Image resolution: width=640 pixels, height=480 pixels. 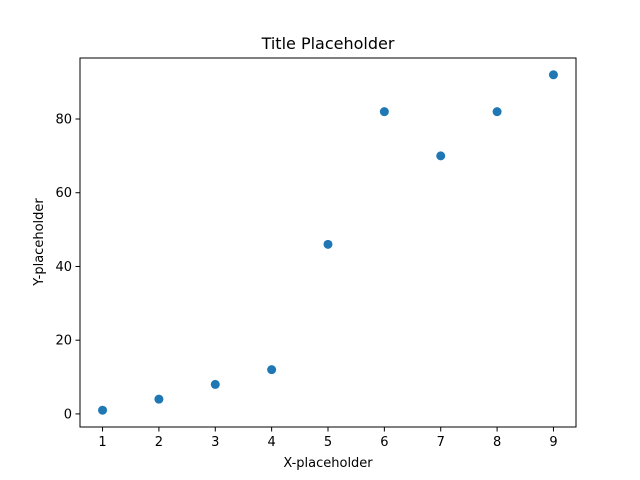 What do you see at coordinates (328, 43) in the screenshot?
I see `chart-title: Title Placeholder` at bounding box center [328, 43].